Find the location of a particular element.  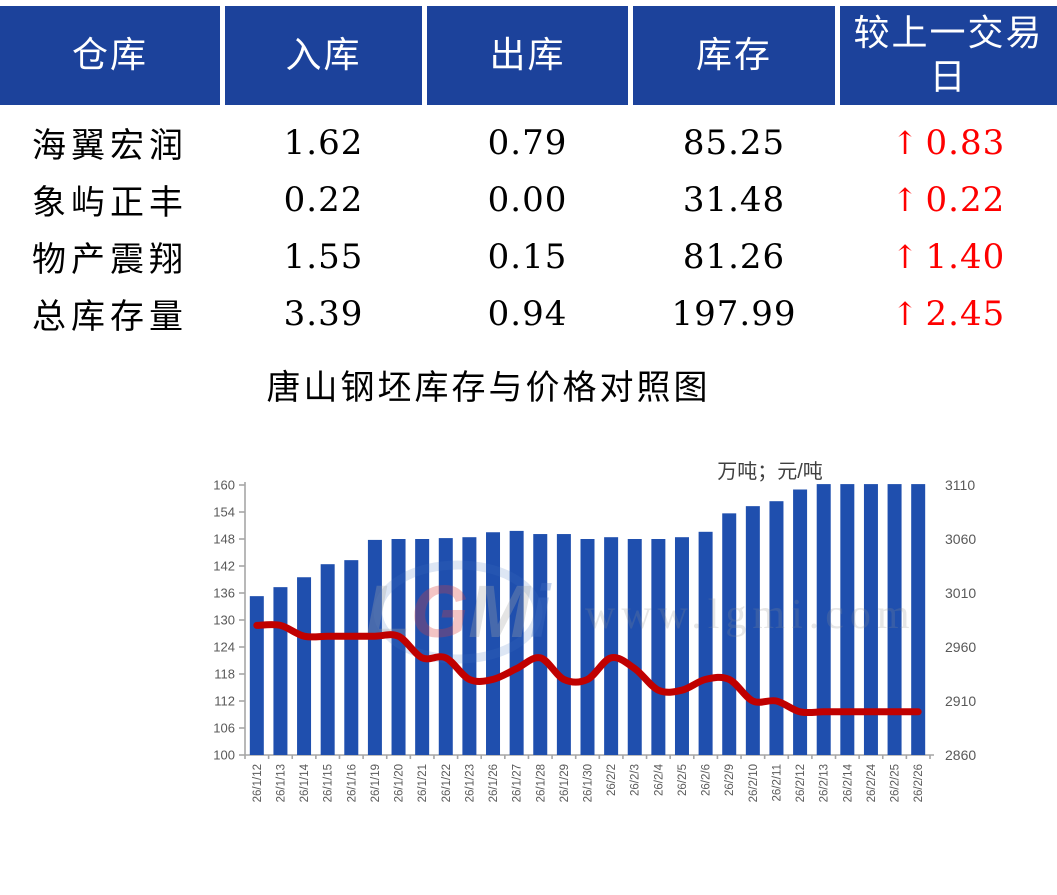

svg-text: 26/1/26 is located at coordinates (494, 783).